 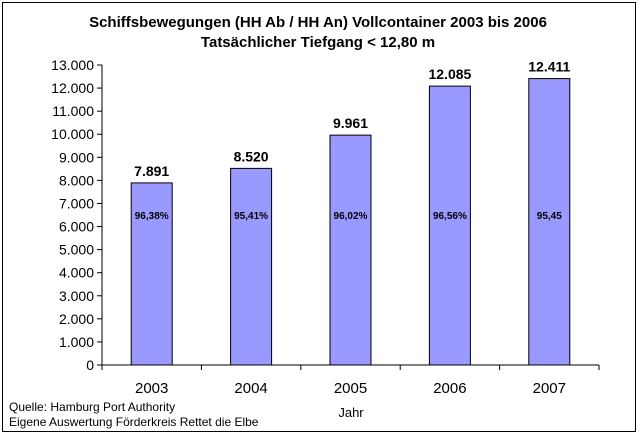 What do you see at coordinates (350, 123) in the screenshot?
I see `bar-value-label: 9.961` at bounding box center [350, 123].